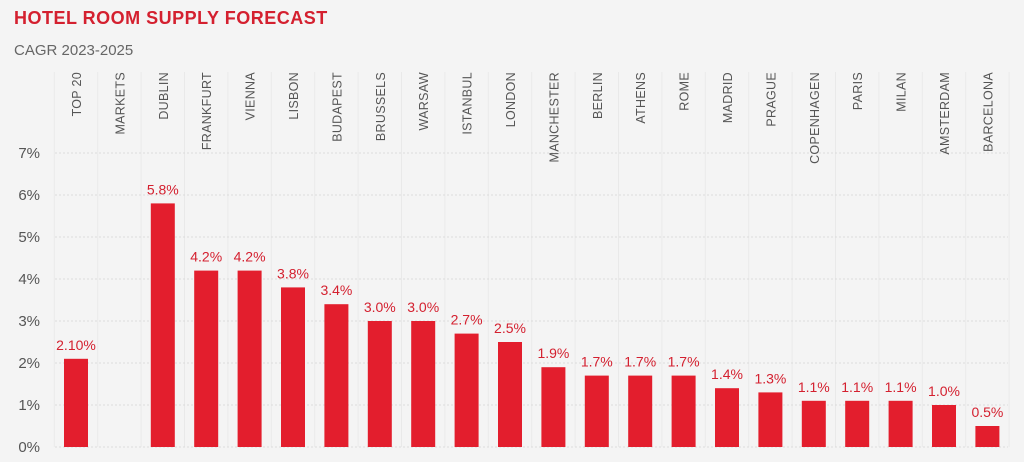 Image resolution: width=1024 pixels, height=462 pixels. Describe the element at coordinates (727, 374) in the screenshot. I see `data-label: 1.4%` at that location.